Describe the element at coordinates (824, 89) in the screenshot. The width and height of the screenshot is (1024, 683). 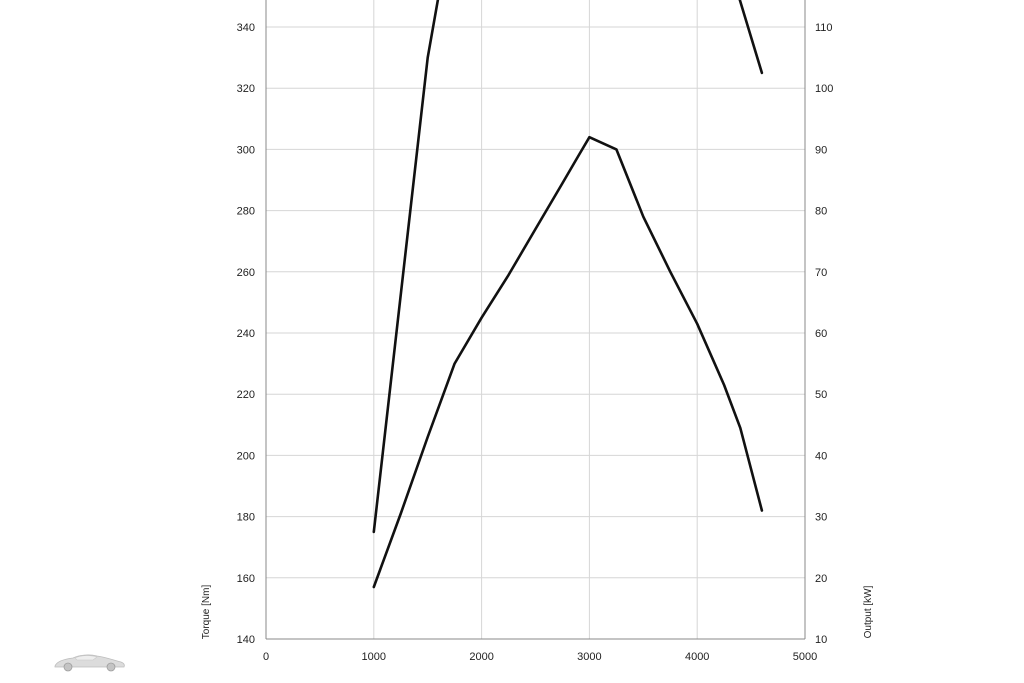
I see `y2-tick-label: 100` at that location.